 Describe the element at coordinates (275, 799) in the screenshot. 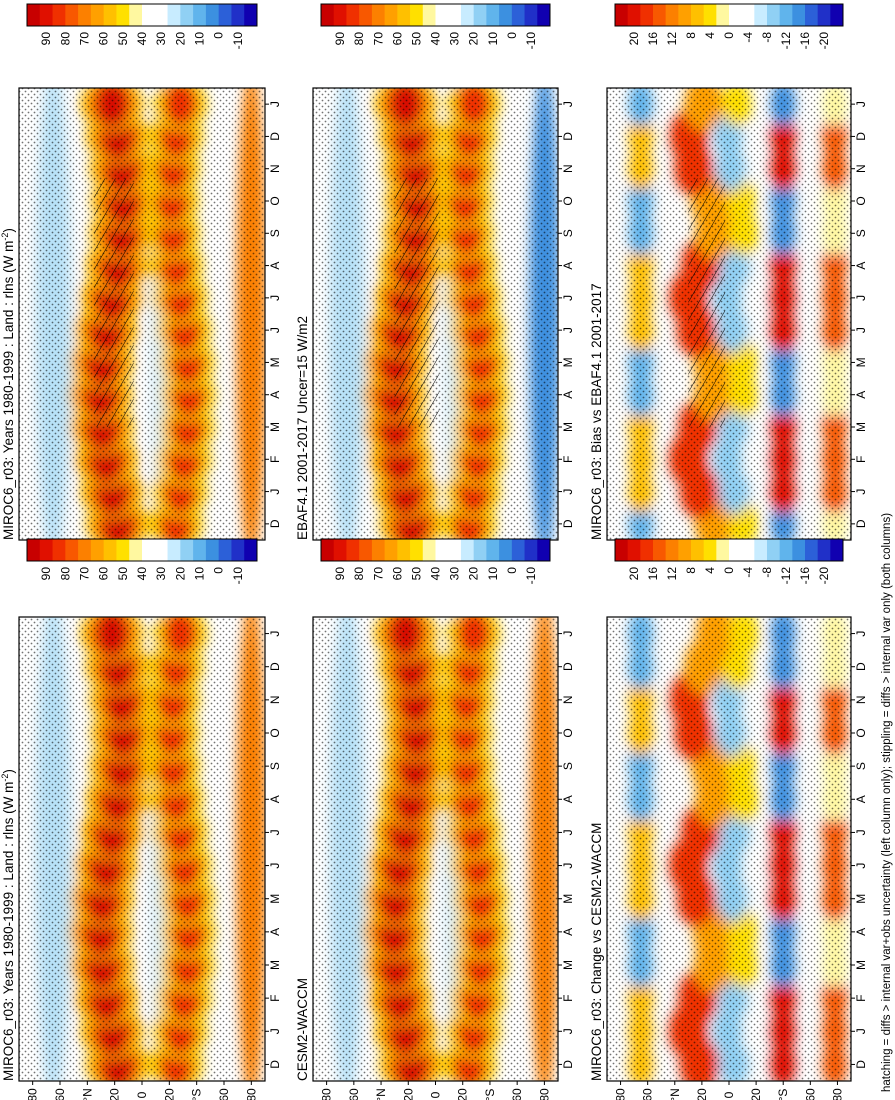

I see `panel-miroc6-1980-1999-right-month-tick-8: A` at that location.